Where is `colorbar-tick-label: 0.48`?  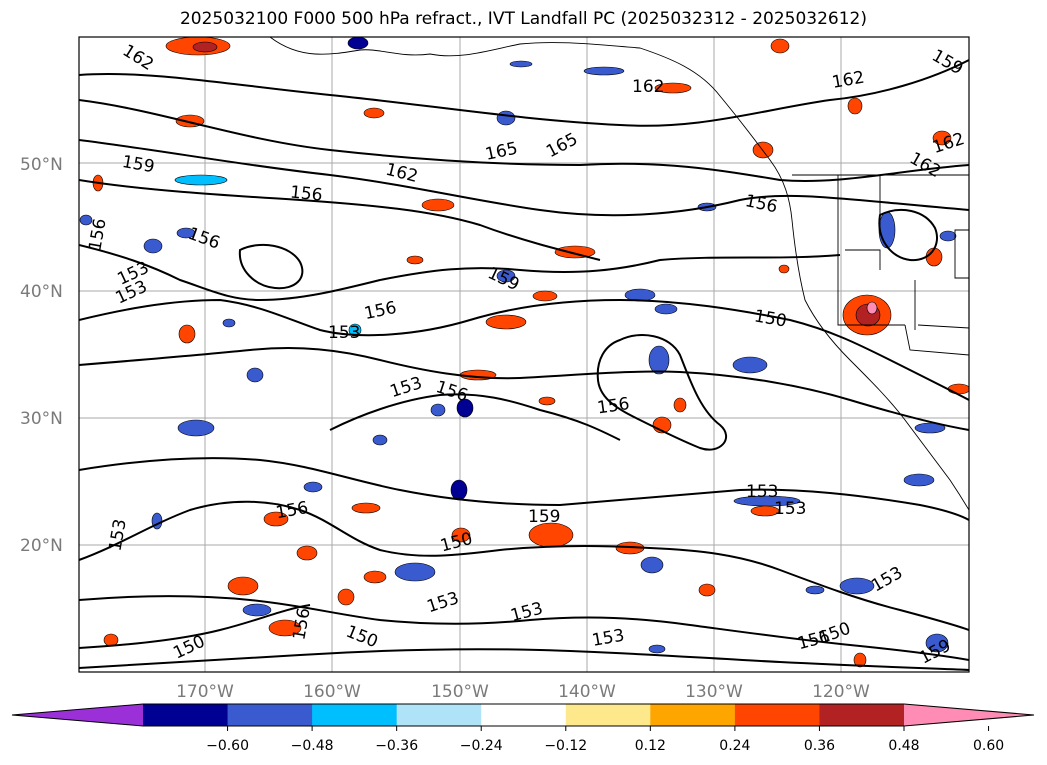 colorbar-tick-label: 0.48 is located at coordinates (903, 746).